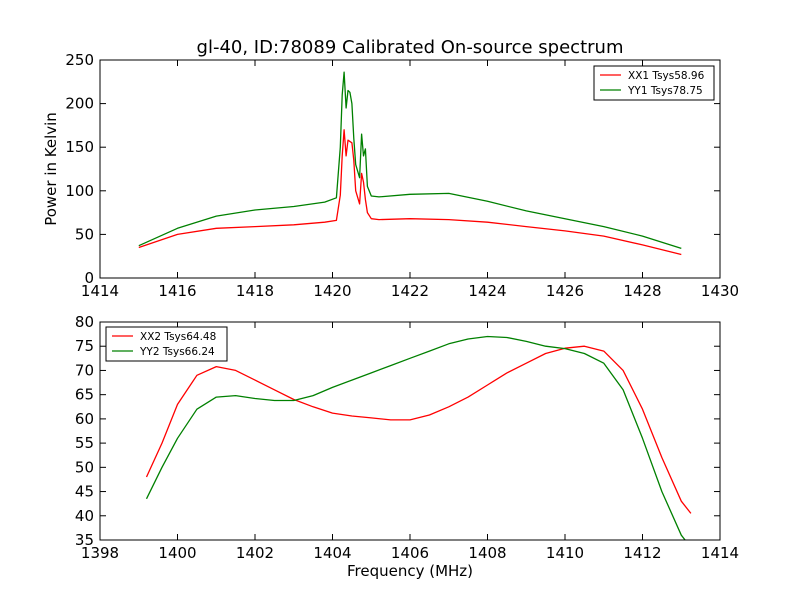 Image resolution: width=800 pixels, height=600 pixels. I want to click on bottom-x-tick-label: 1402, so click(255, 553).